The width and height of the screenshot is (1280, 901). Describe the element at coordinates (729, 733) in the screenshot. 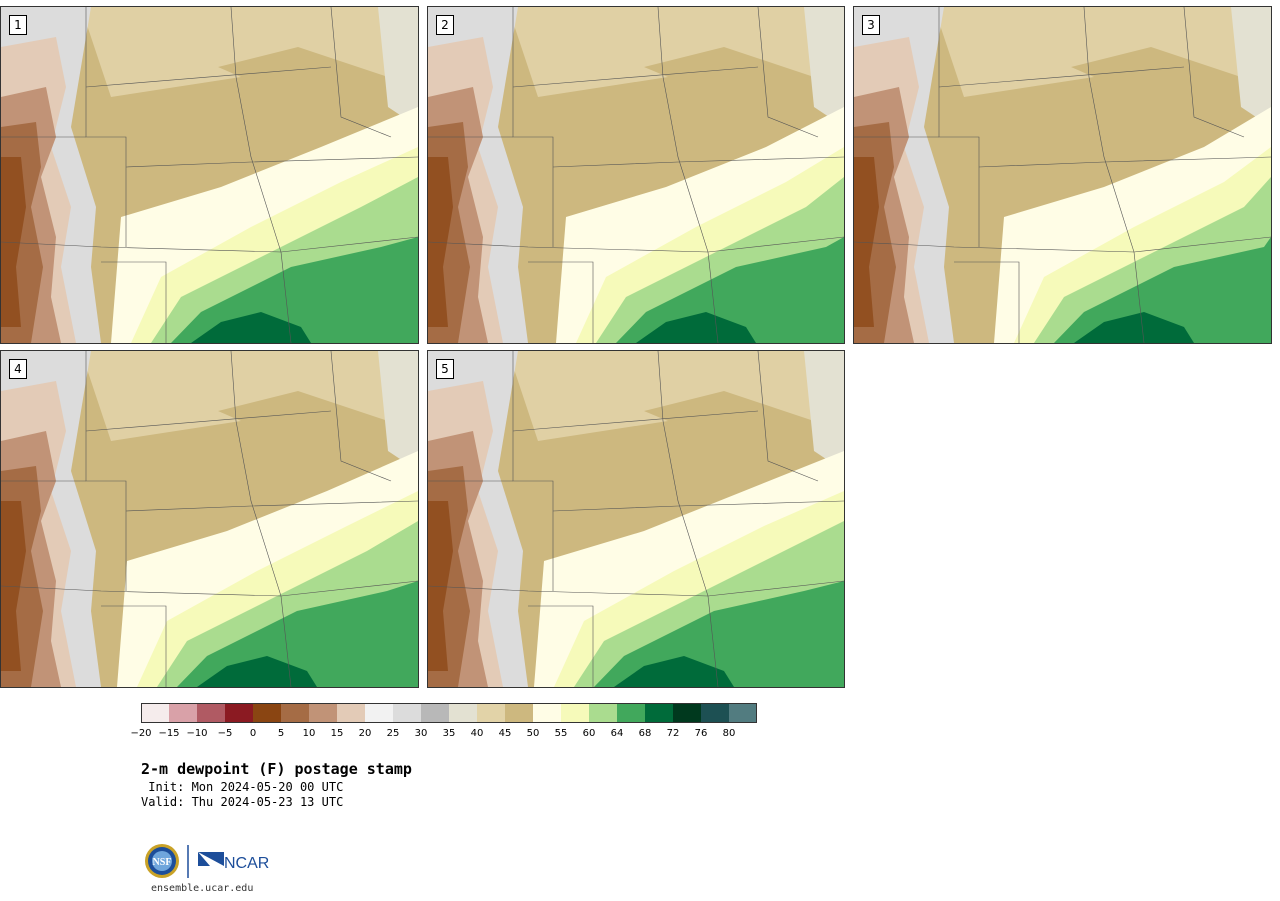

I see `colorbar-tick-label: 80` at that location.